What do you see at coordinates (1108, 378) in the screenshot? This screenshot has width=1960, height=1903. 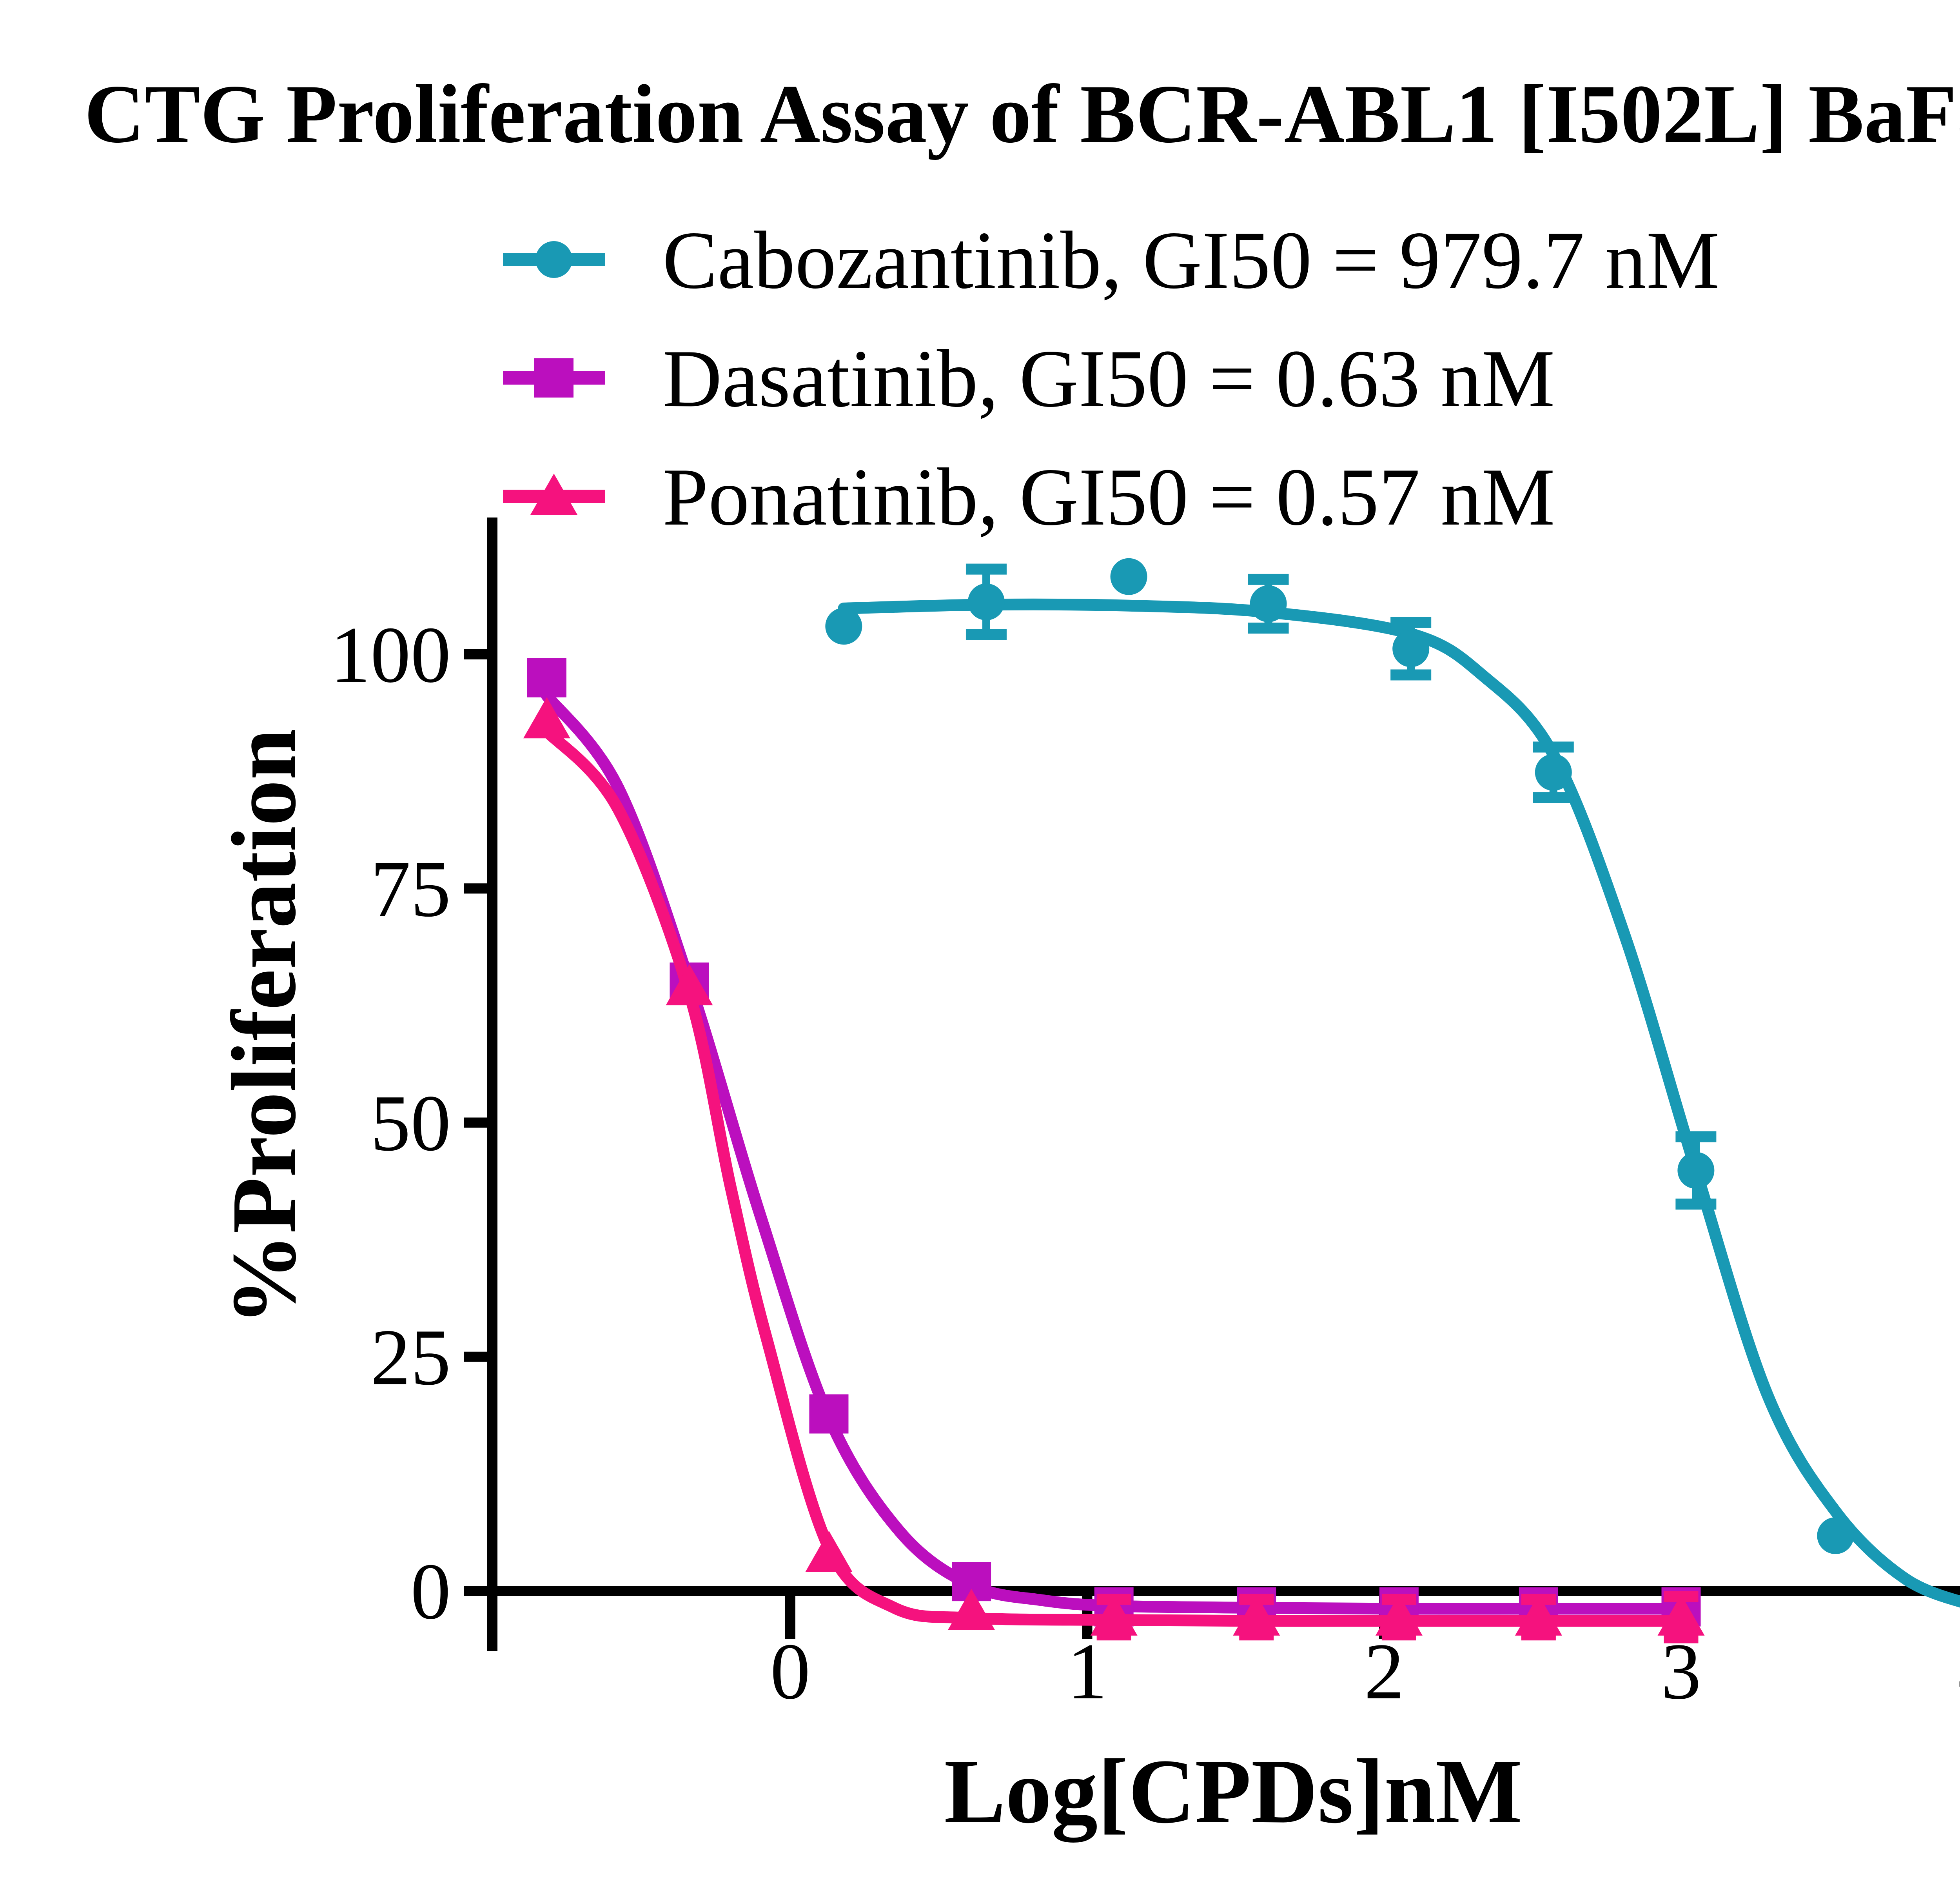 I see `legend-label: Dasatinib, GI50 = 0.63 nM` at bounding box center [1108, 378].